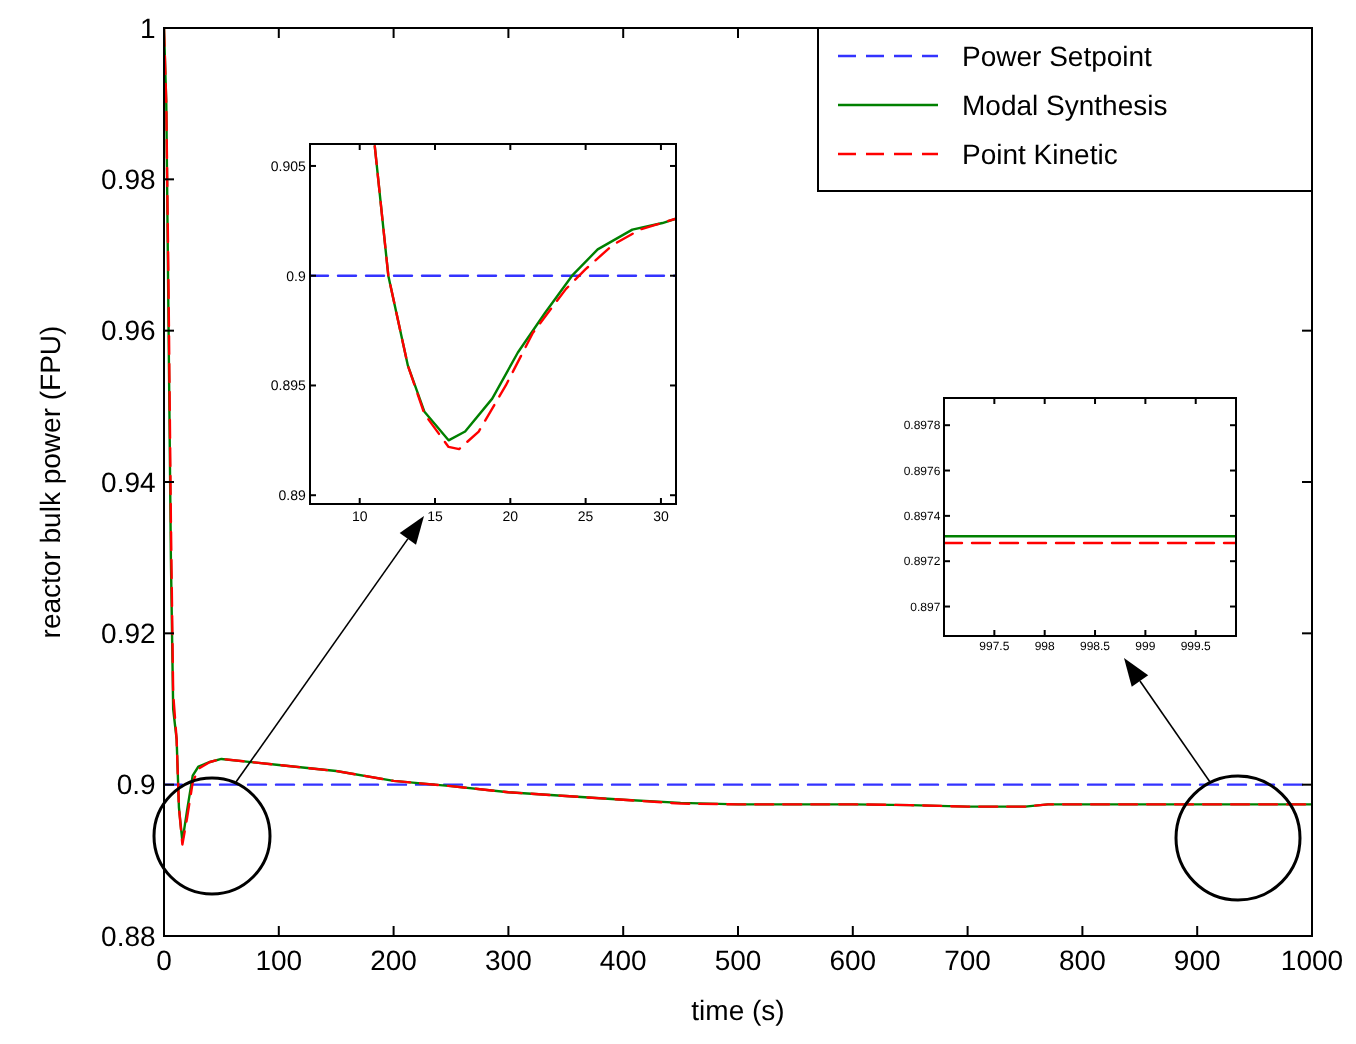  Describe the element at coordinates (50, 482) in the screenshot. I see `y-axis-title: reactor bulk power (FPU)` at that location.